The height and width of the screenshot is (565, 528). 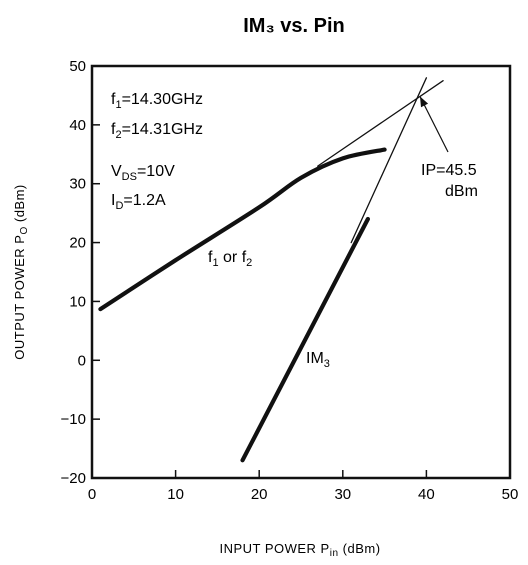 What do you see at coordinates (342, 494) in the screenshot?
I see `x-tick-label: 30` at bounding box center [342, 494].